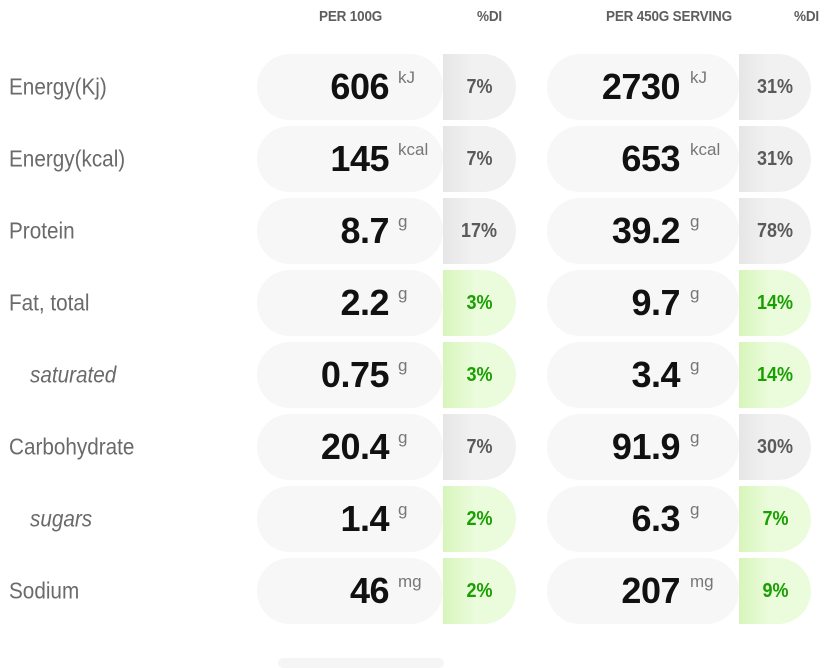 This screenshot has width=840, height=668. Describe the element at coordinates (355, 446) in the screenshot. I see `per-100g-value: 20.4` at that location.